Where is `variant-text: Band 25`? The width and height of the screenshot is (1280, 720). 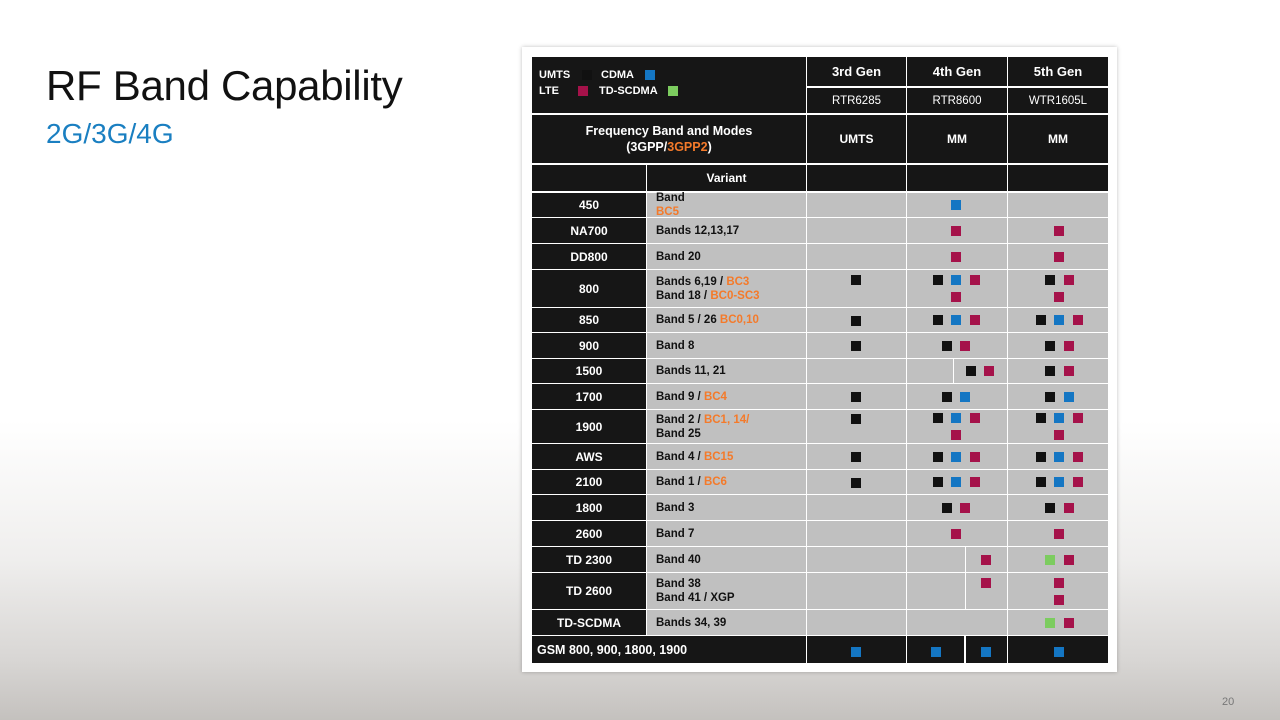
variant-text: Band 25 is located at coordinates (678, 433).